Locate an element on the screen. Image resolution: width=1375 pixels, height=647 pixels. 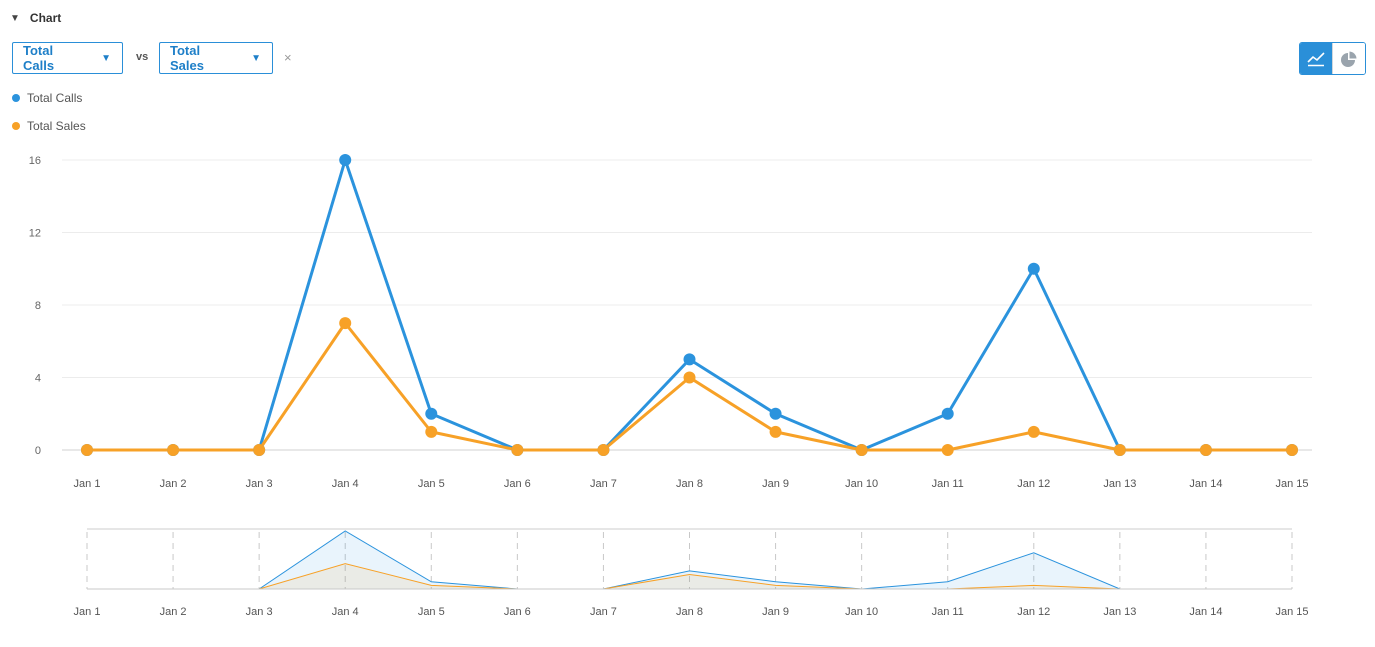
navigator-x-tick-label: Jan 2 is located at coordinates (173, 612).